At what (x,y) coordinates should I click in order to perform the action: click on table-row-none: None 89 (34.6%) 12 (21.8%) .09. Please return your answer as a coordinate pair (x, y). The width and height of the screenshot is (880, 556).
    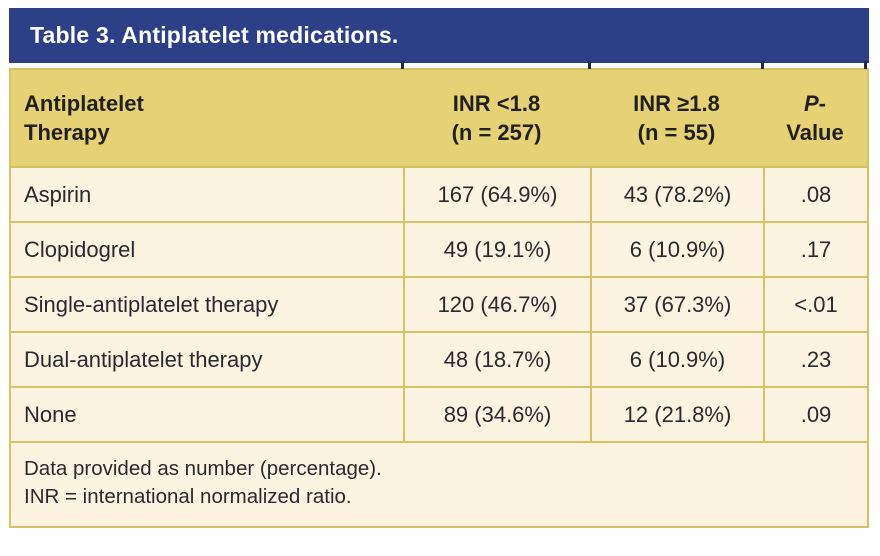
    Looking at the image, I should click on (439, 413).